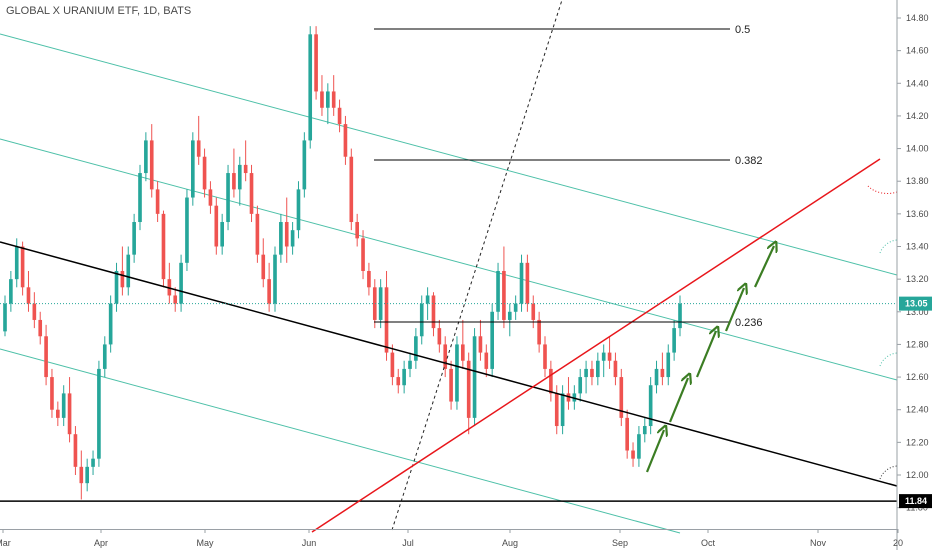 The image size is (932, 550). What do you see at coordinates (309, 543) in the screenshot?
I see `x-tick-label: Jun` at bounding box center [309, 543].